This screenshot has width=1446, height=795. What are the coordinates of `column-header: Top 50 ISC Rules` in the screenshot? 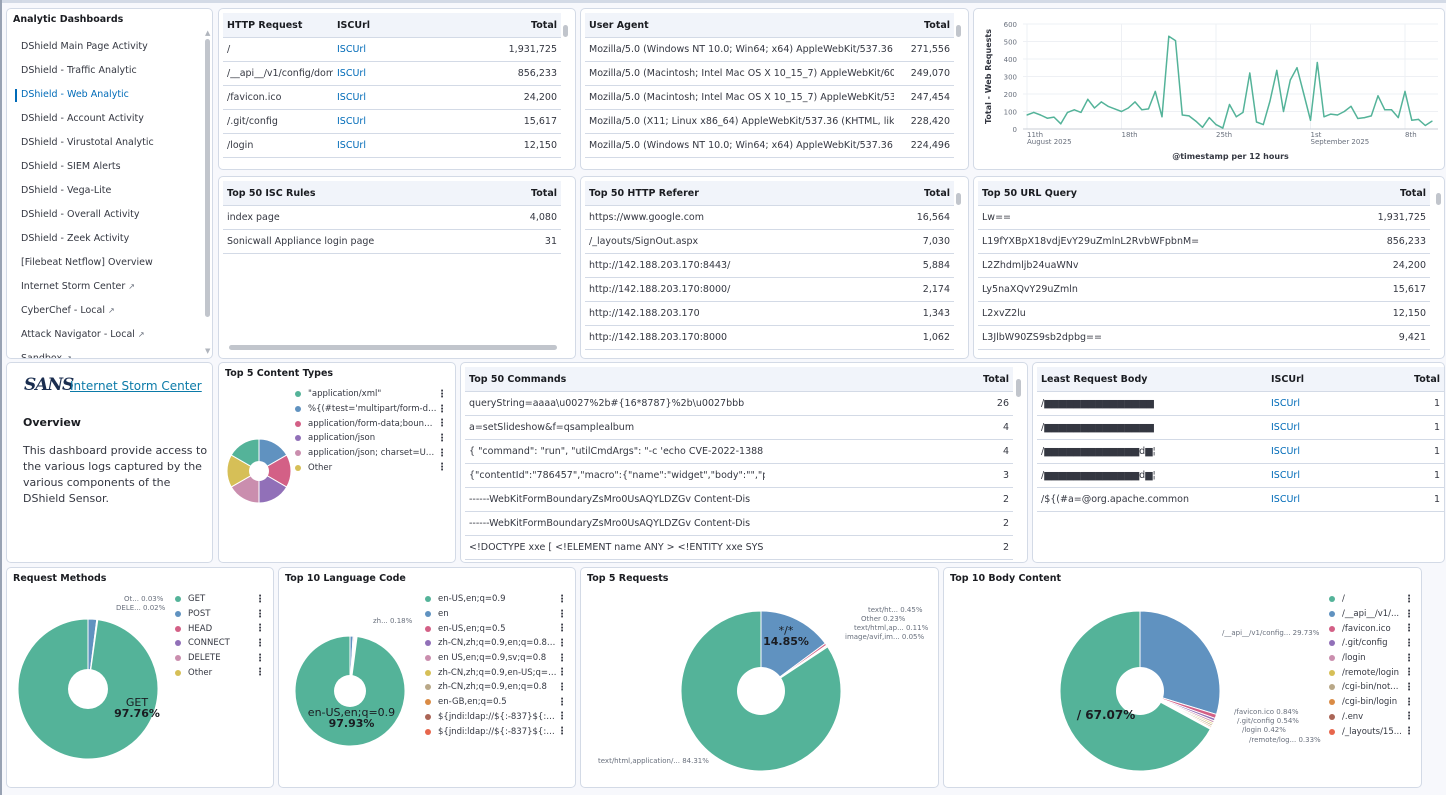 It's located at (271, 193).